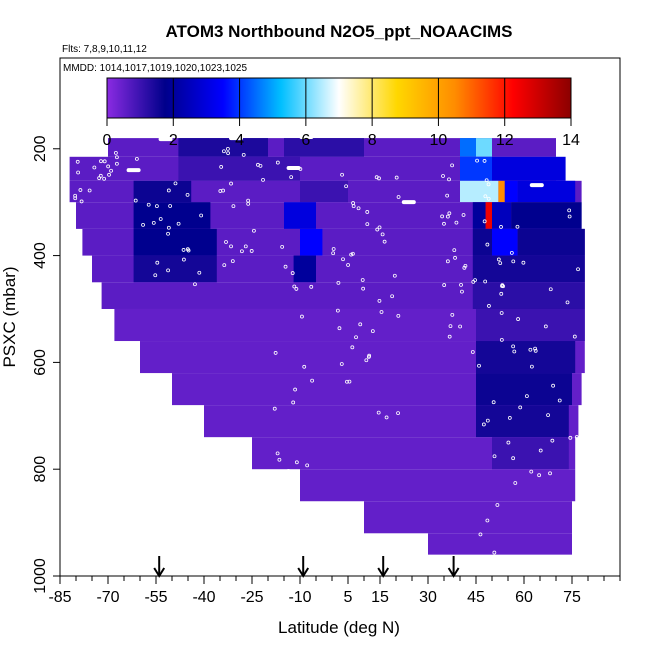 The width and height of the screenshot is (650, 650). Describe the element at coordinates (372, 140) in the screenshot. I see `colorbar-tick-label: 8` at that location.